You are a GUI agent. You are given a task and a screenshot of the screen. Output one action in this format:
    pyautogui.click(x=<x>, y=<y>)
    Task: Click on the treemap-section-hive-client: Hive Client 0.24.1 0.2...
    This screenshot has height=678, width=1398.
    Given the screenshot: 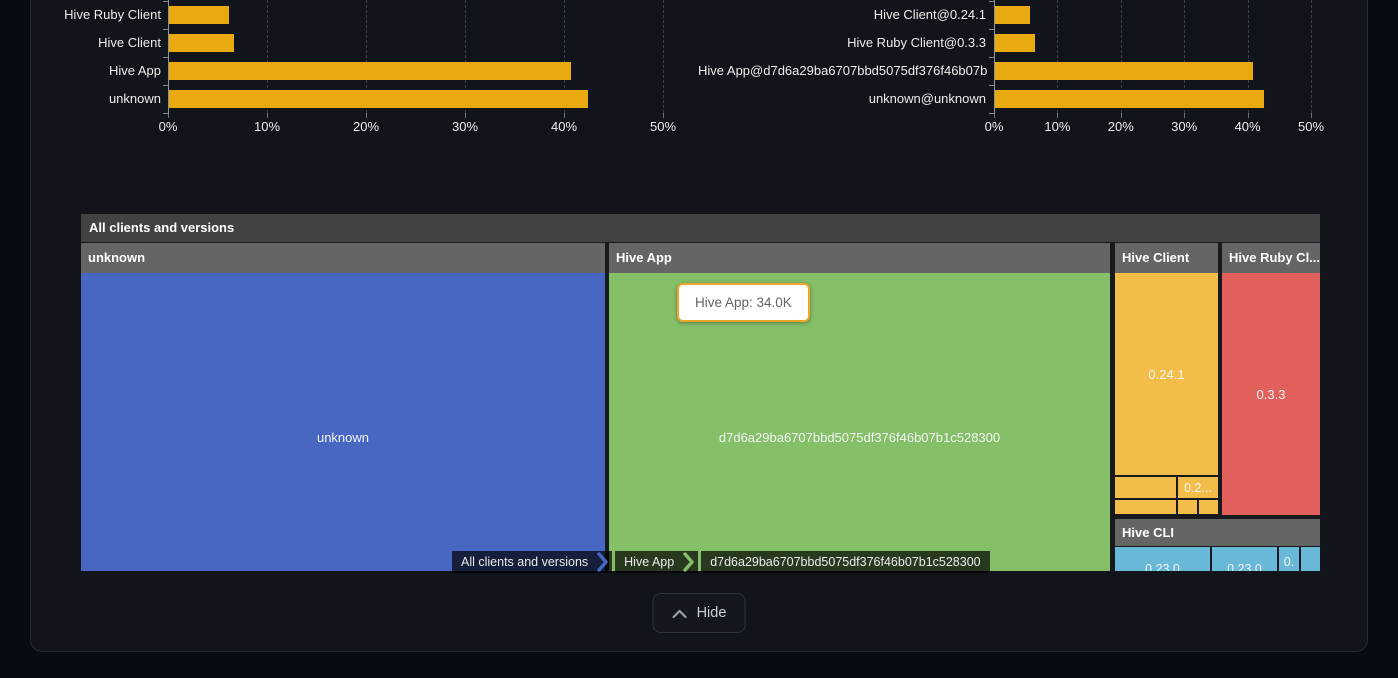 What is the action you would take?
    pyautogui.click(x=1166, y=379)
    